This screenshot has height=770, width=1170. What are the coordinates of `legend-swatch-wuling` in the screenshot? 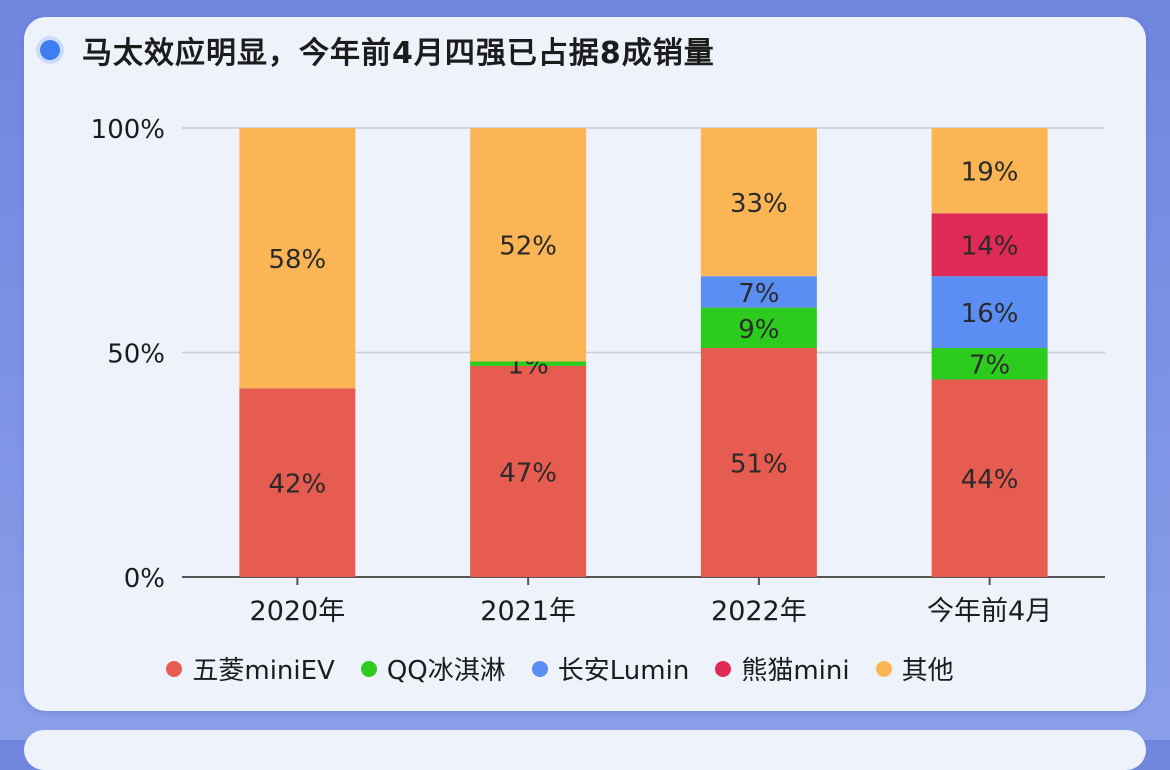 It's located at (174, 668).